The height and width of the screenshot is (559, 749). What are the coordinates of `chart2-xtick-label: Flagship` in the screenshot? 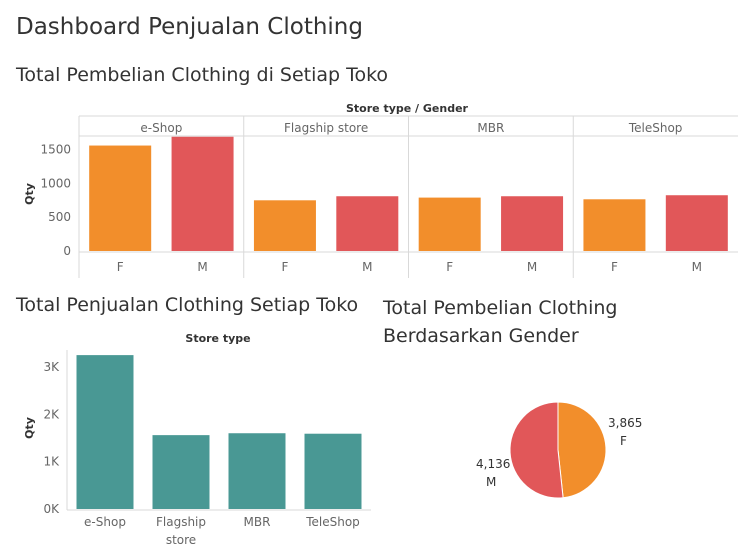 It's located at (181, 522).